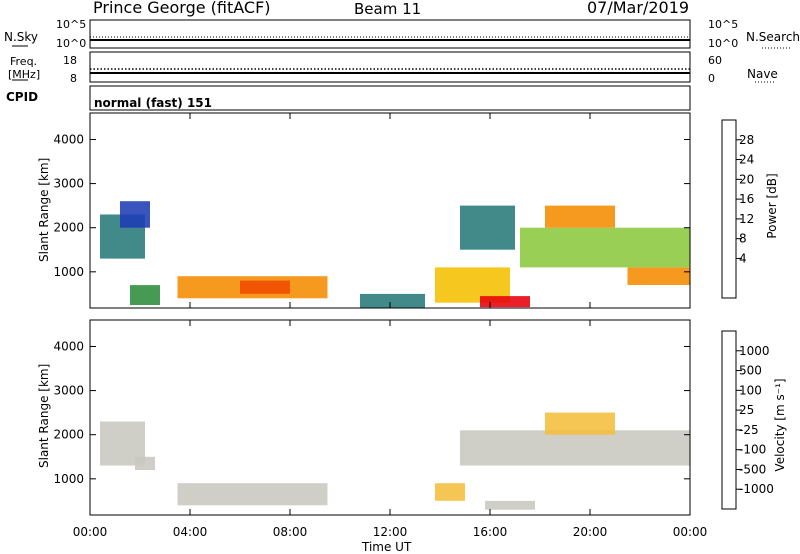 The image size is (800, 554). Describe the element at coordinates (750, 390) in the screenshot. I see `velocity-scale-tick-label: 100` at that location.